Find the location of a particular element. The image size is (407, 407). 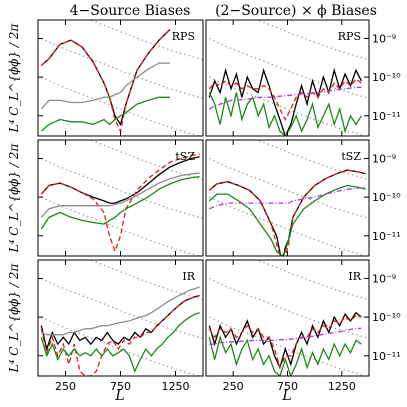

panel-tsz-right: 10⁻⁹ 10⁻¹⁰ 10⁻¹¹ tSZ is located at coordinates (303, 198).